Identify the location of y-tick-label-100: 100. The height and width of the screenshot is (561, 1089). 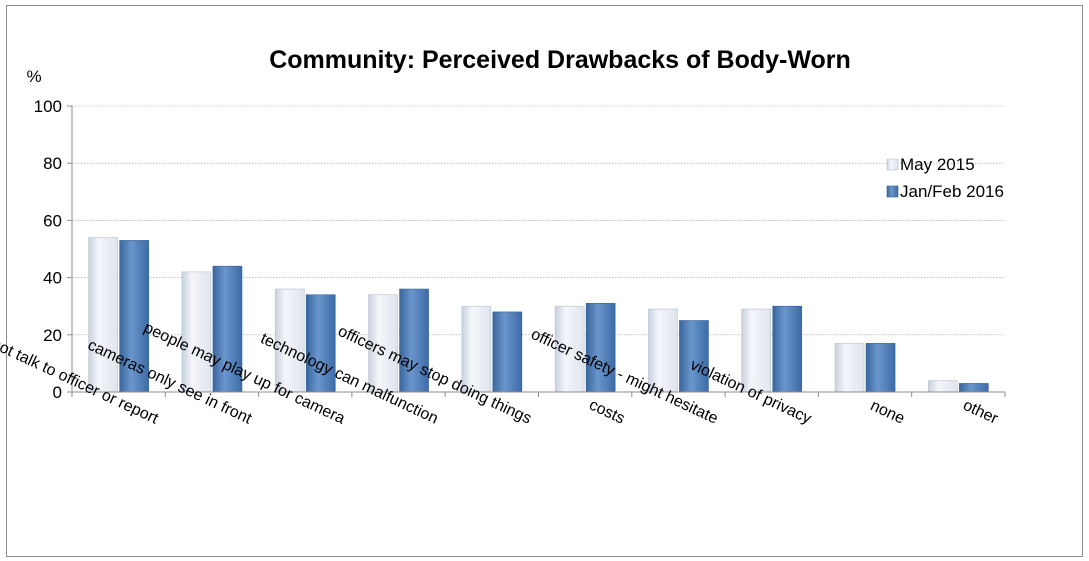
(48, 106).